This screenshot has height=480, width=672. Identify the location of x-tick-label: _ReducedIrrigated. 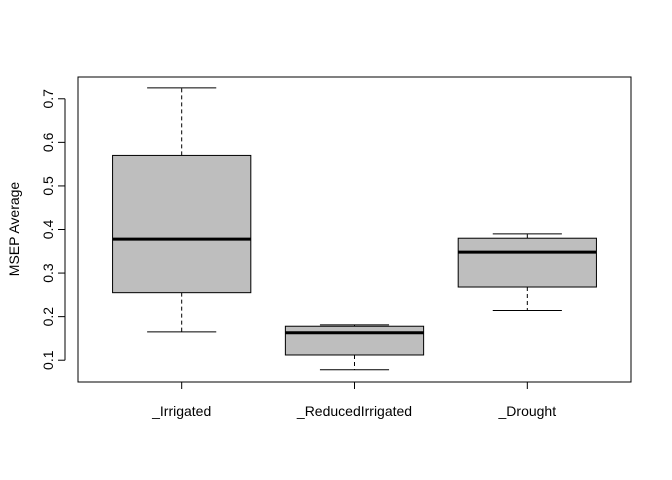
(354, 411).